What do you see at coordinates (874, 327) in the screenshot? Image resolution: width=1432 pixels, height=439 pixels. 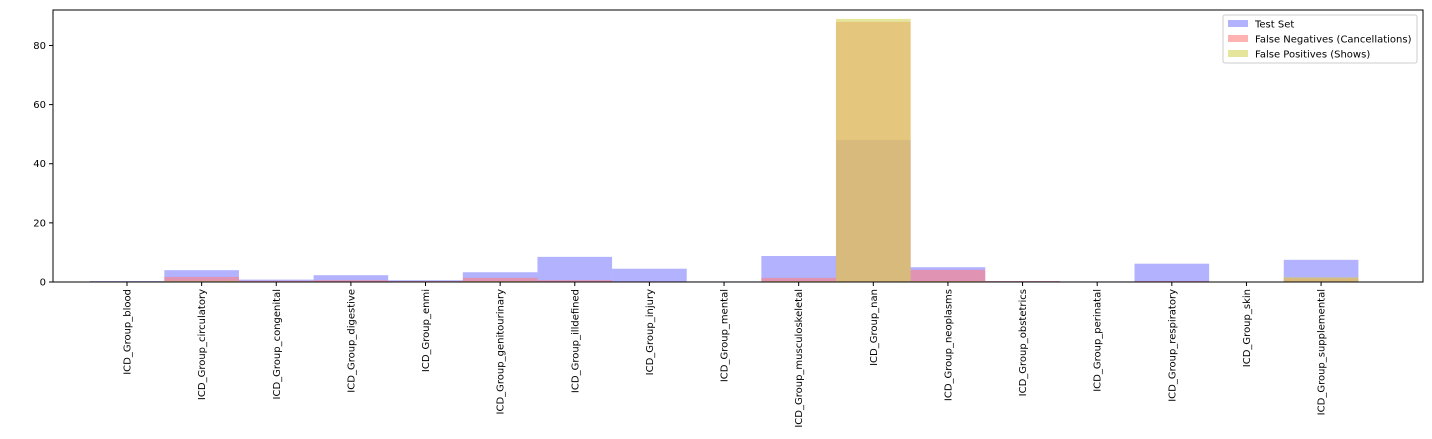 I see `x-tick-label: ICD_Group_nan` at bounding box center [874, 327].